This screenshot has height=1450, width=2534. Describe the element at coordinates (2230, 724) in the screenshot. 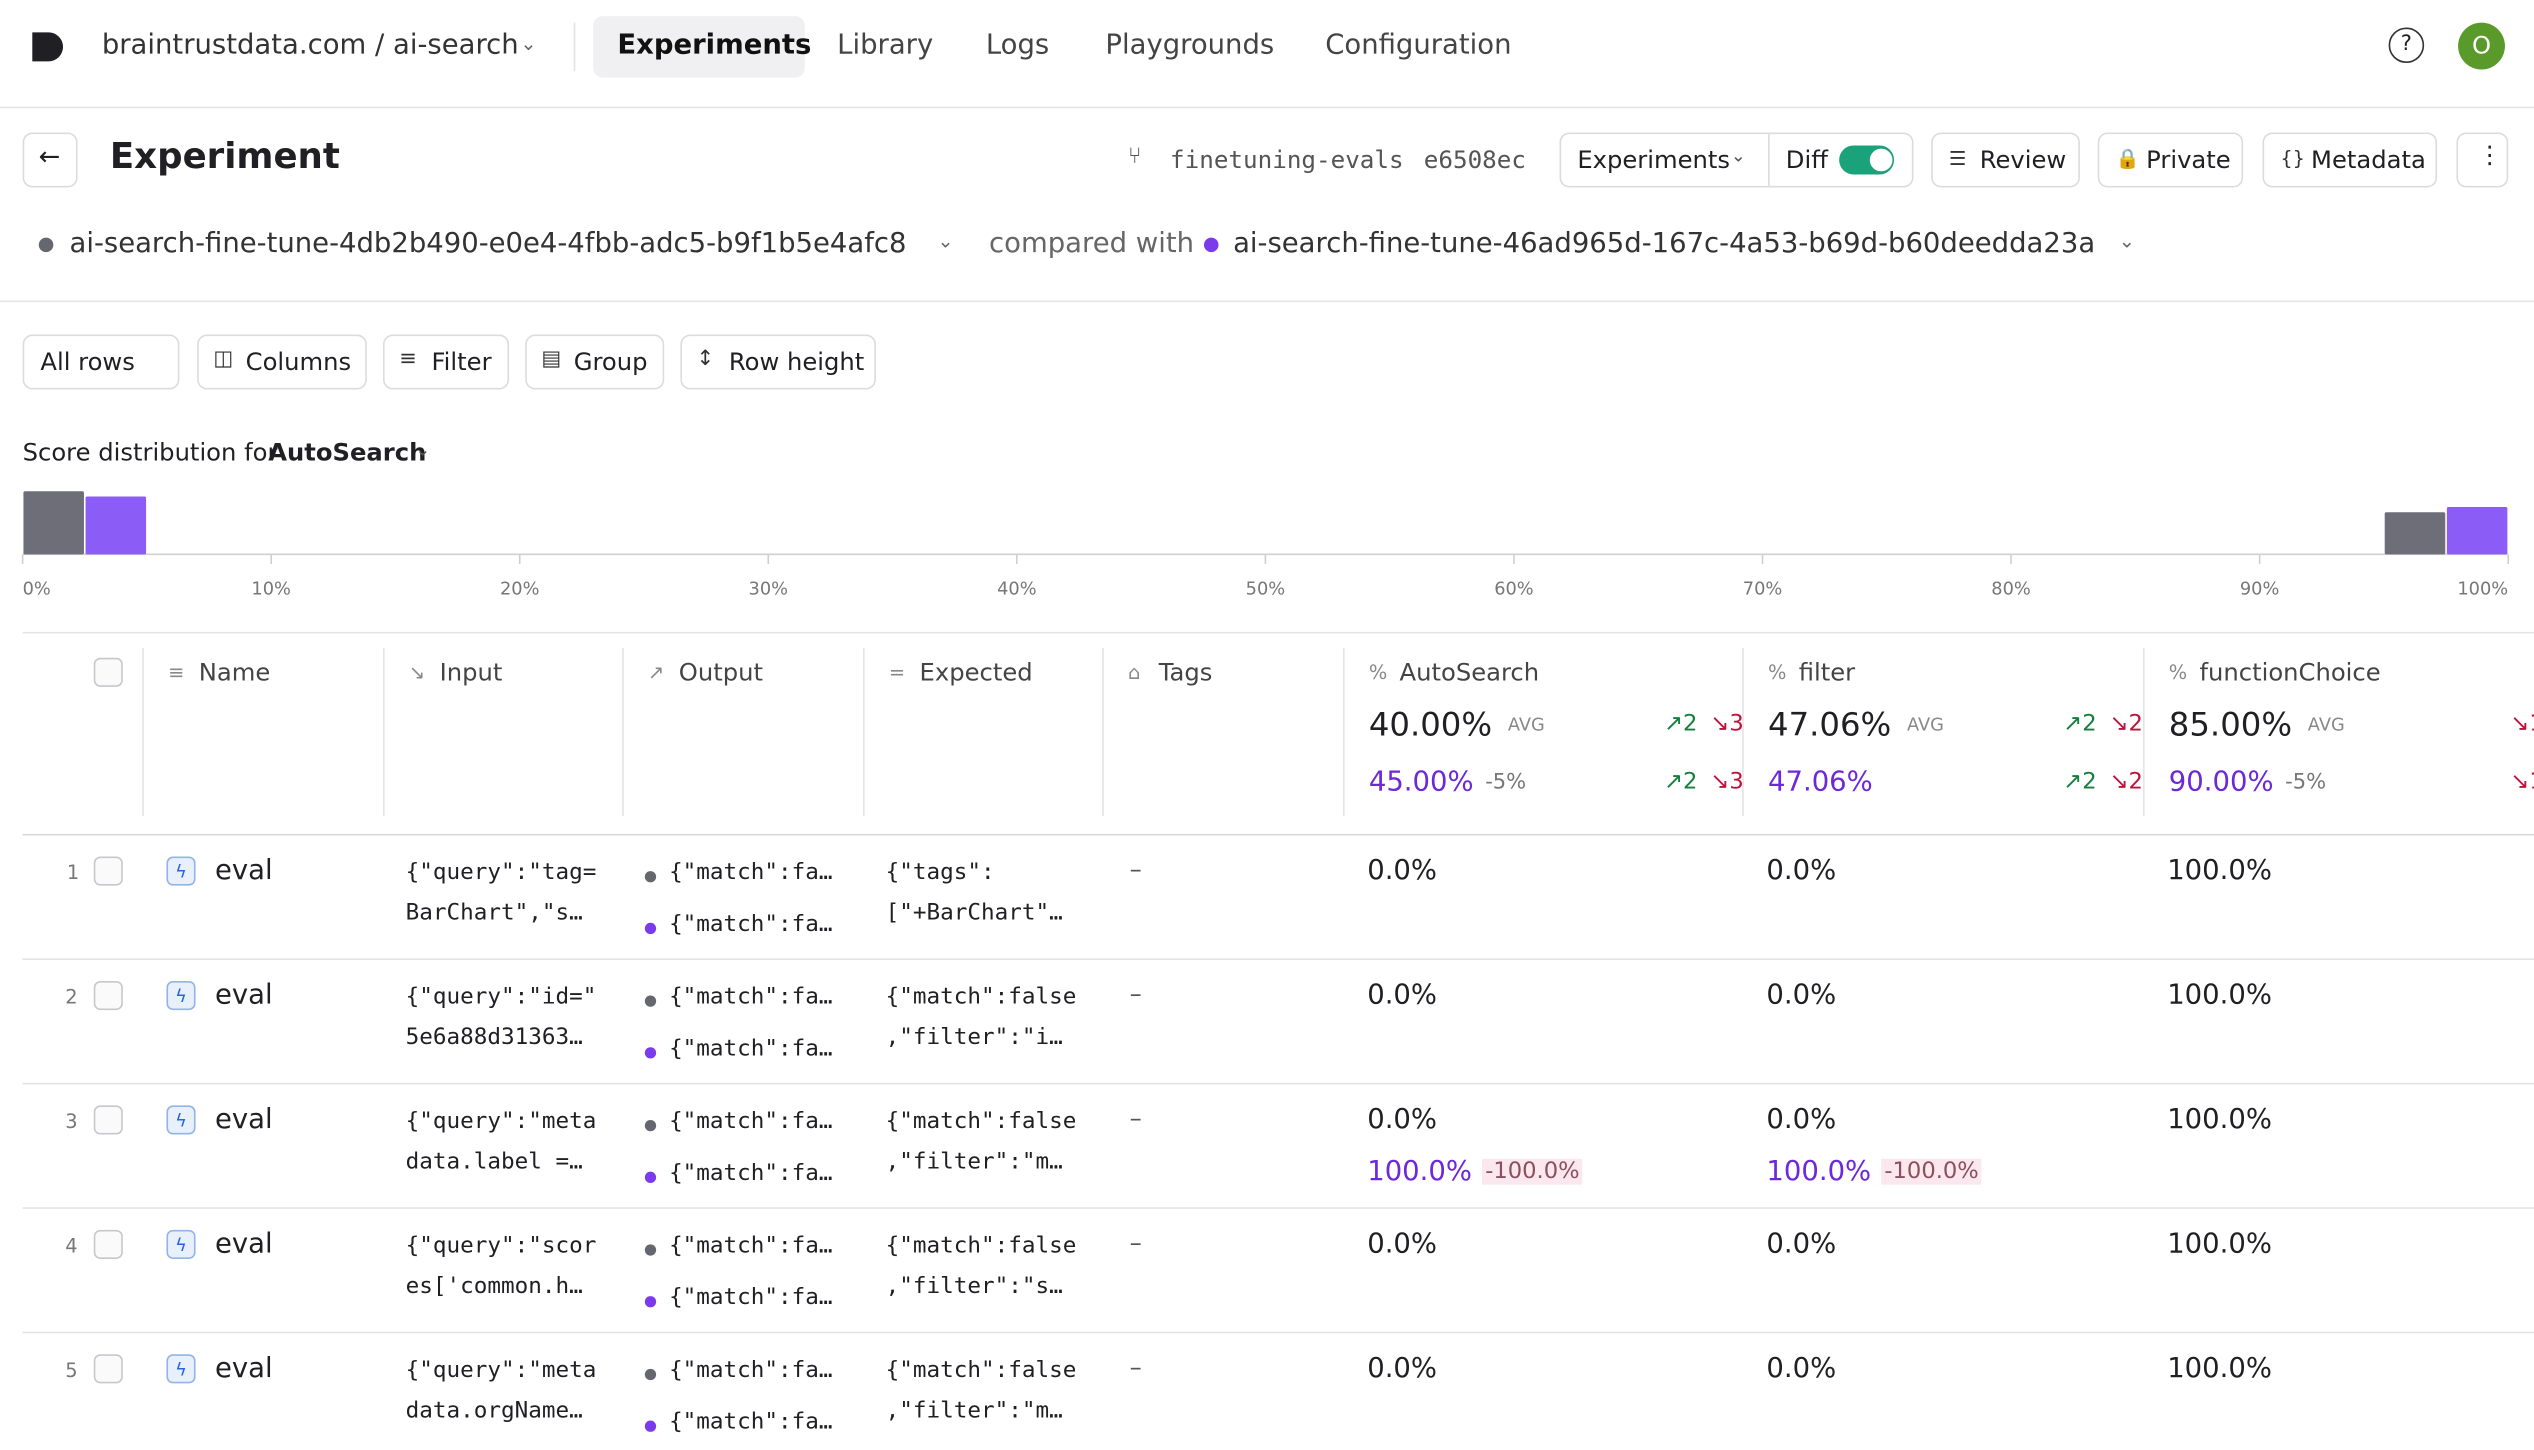

I see `score-avg: 85.00%` at that location.